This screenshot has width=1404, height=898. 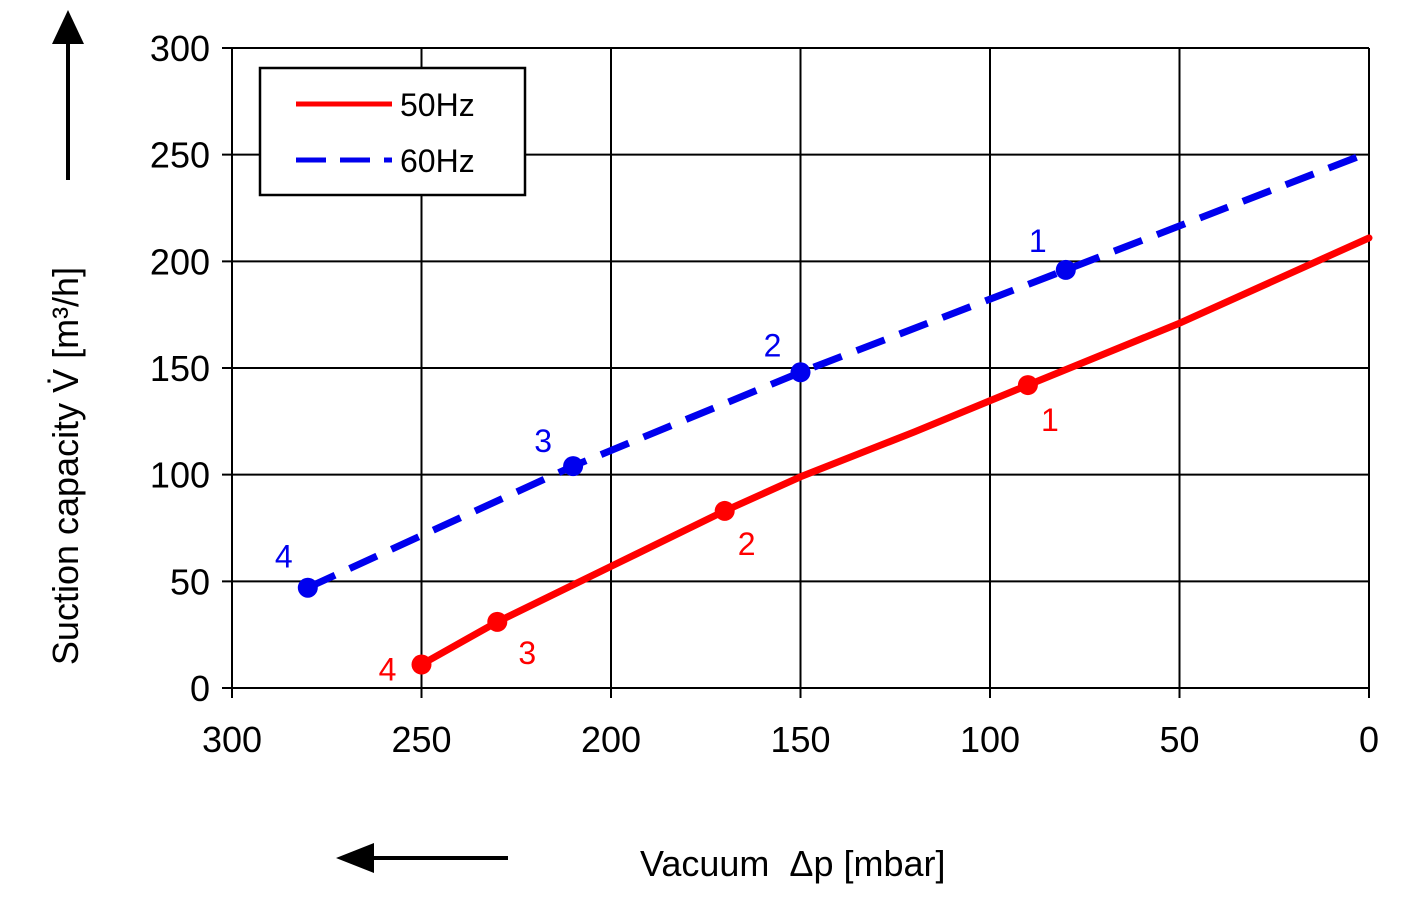 What do you see at coordinates (793, 863) in the screenshot?
I see `x-axis-title: Vacuum Δp [mbar]` at bounding box center [793, 863].